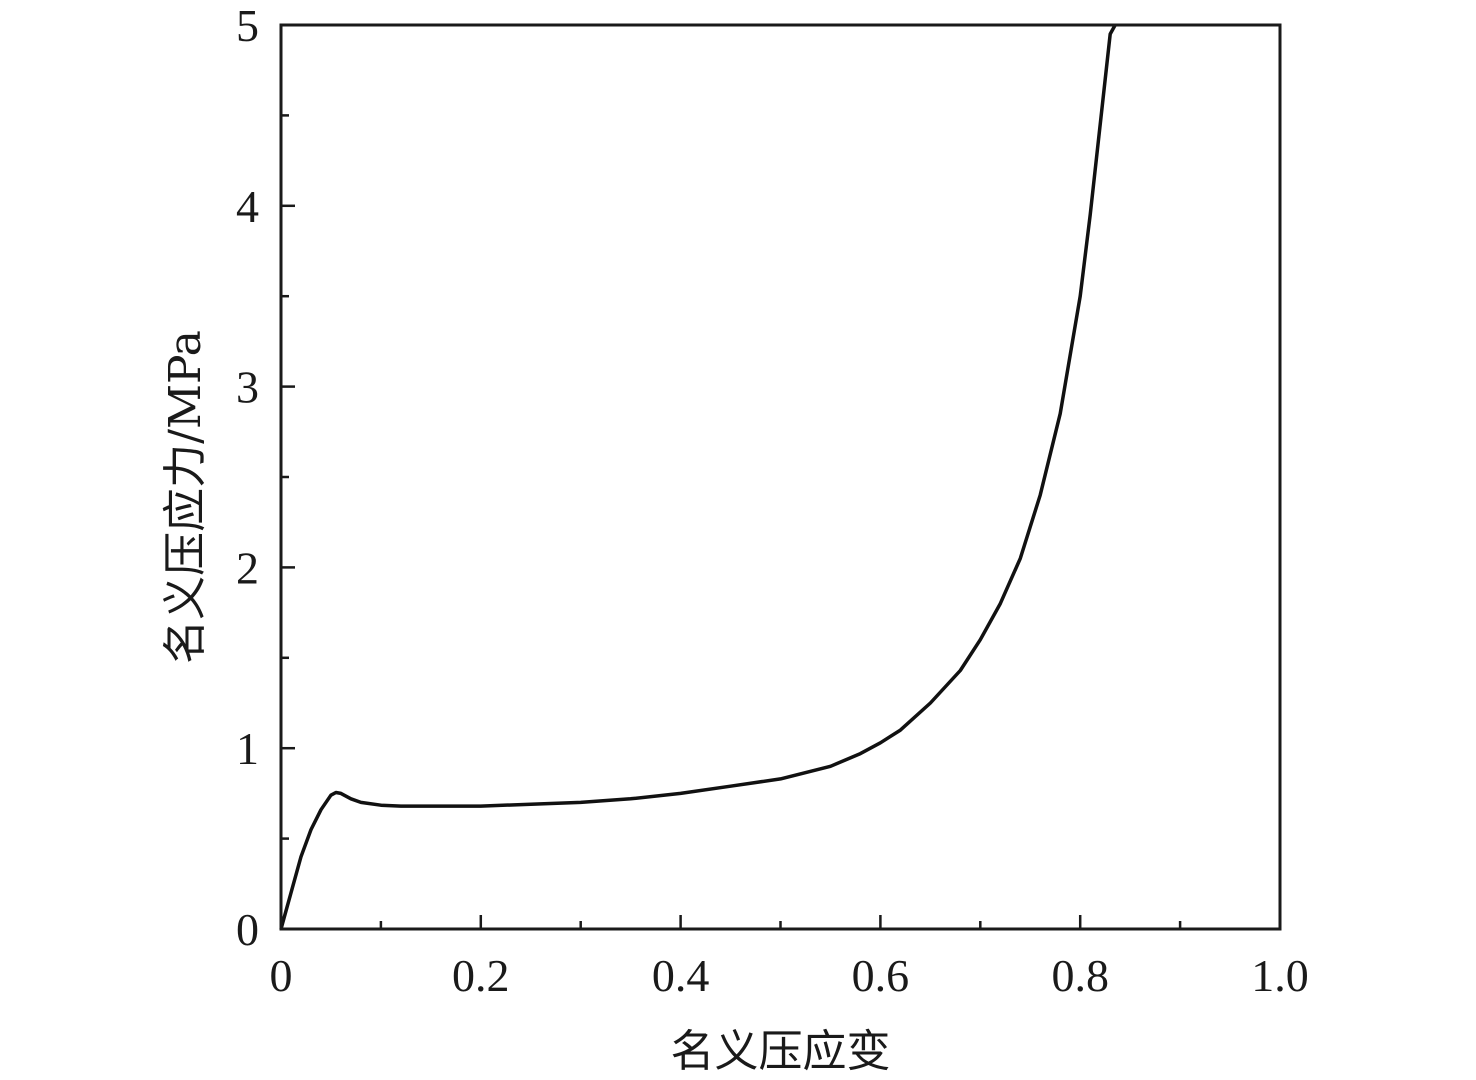  Describe the element at coordinates (1280, 975) in the screenshot. I see `x-tick-label: 1.0` at that location.